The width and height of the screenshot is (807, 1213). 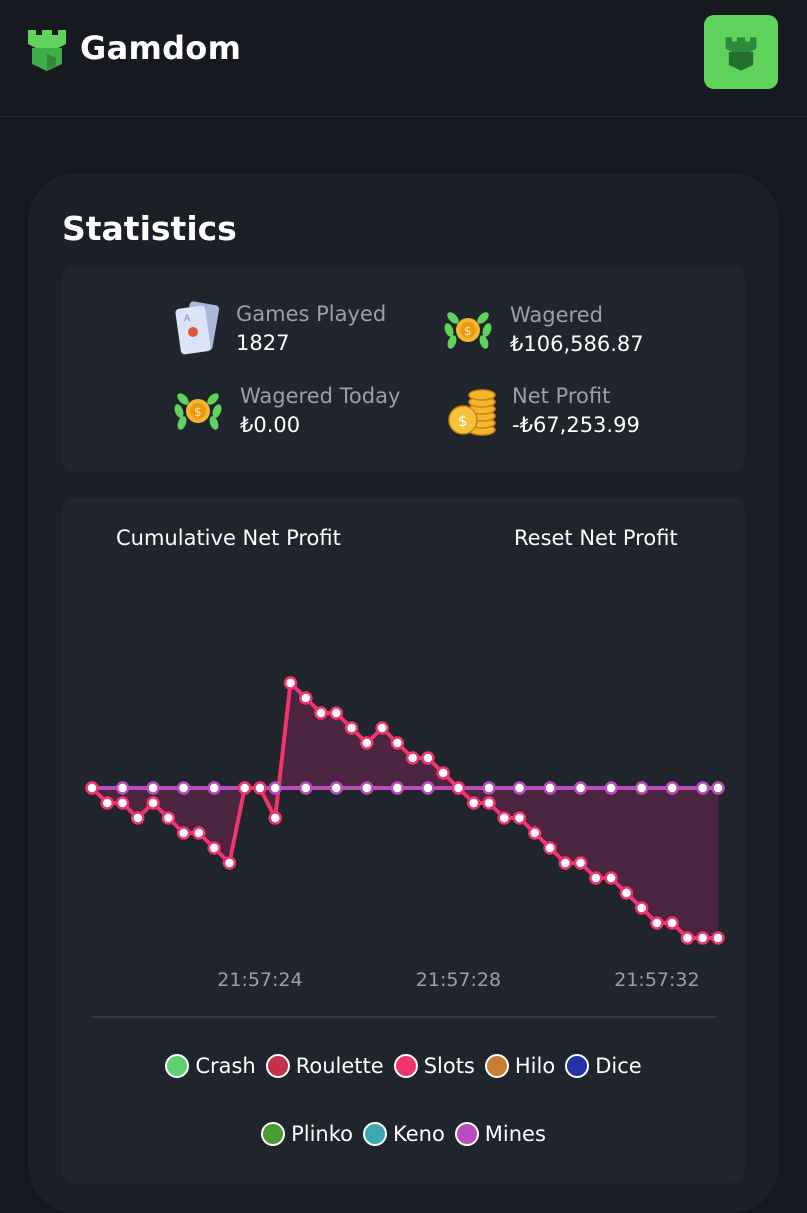 I want to click on legend-item-keno: Keno, so click(x=403, y=1134).